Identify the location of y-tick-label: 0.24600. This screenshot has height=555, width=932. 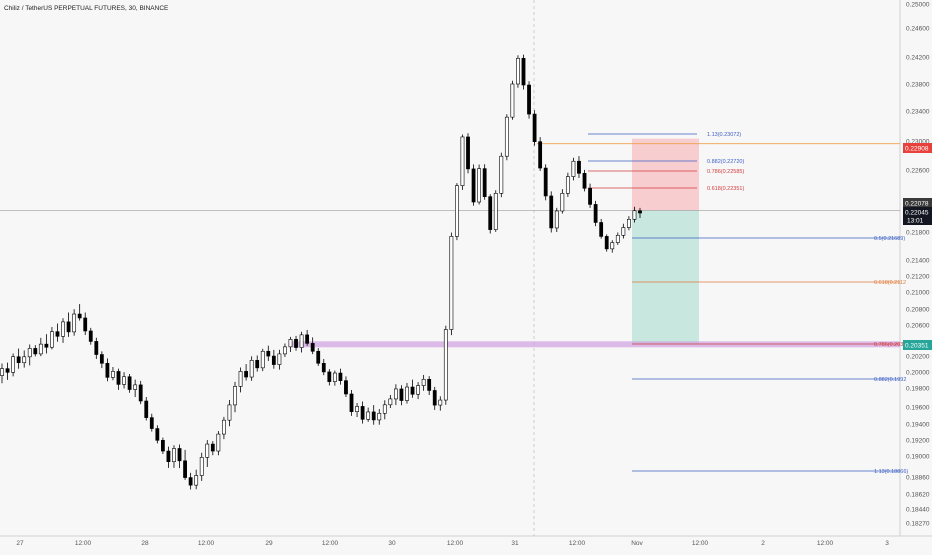
(918, 29).